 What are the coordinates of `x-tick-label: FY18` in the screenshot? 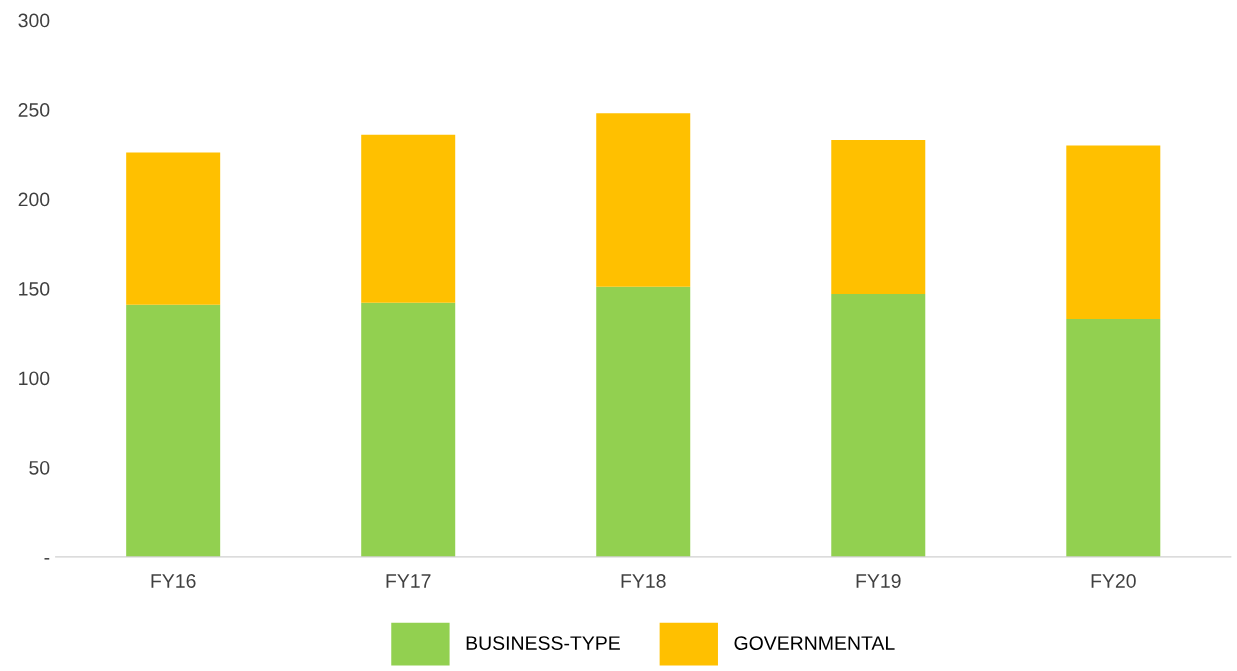 It's located at (643, 581).